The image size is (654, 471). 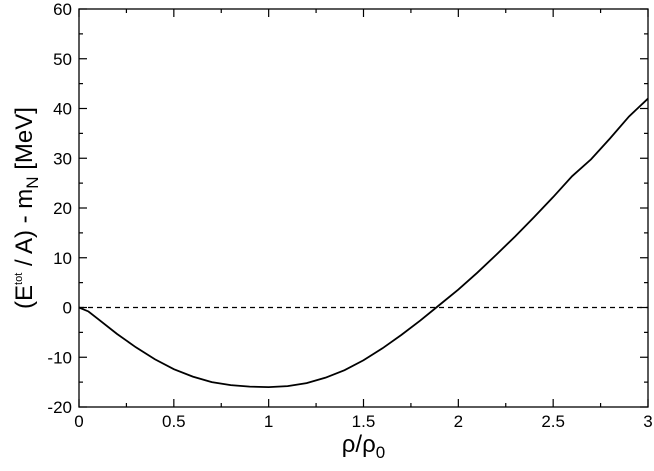 What do you see at coordinates (19, 279) in the screenshot?
I see `y-axis-title-sup: tot` at bounding box center [19, 279].